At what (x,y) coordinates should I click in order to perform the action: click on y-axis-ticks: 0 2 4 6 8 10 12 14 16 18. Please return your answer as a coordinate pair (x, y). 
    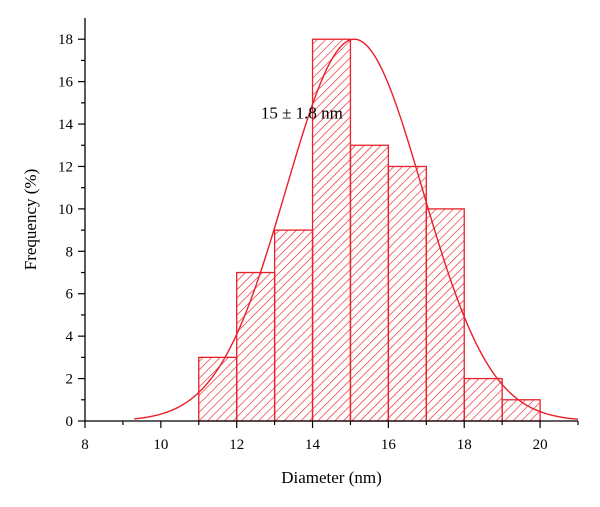
    Looking at the image, I should click on (71, 231).